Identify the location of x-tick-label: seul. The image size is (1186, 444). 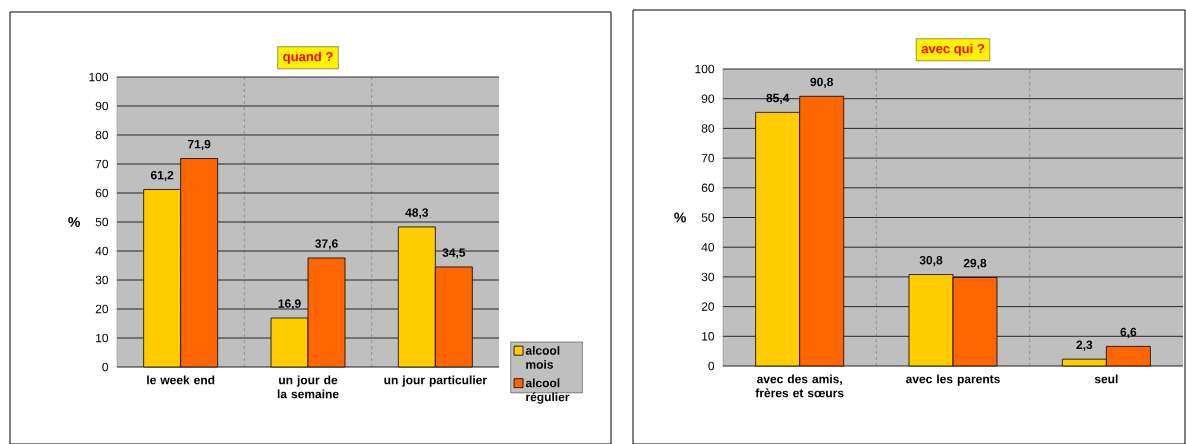
(1106, 379).